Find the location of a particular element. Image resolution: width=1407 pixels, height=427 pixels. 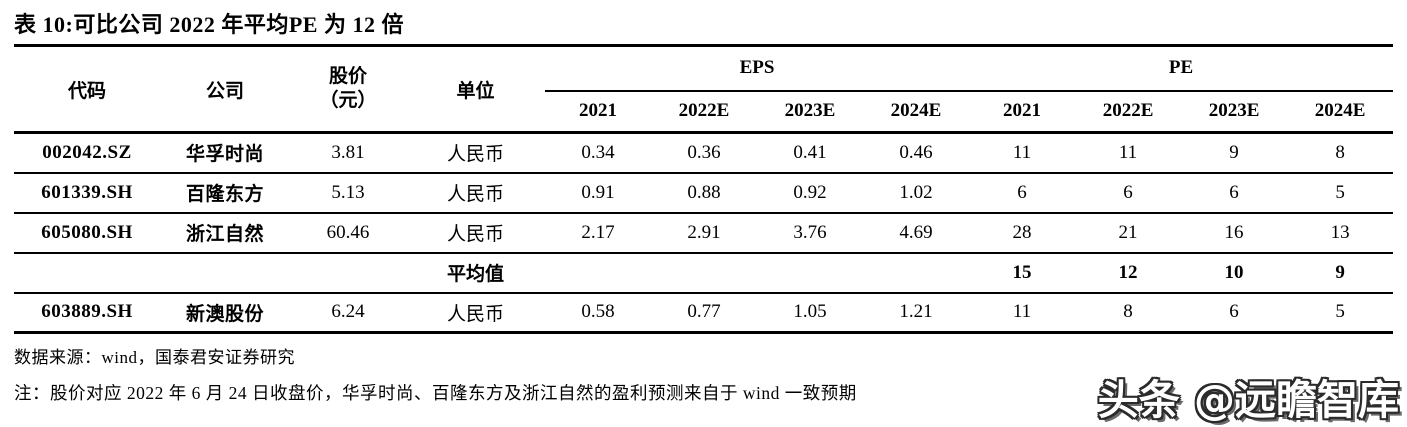

table-title: 表 10:可比公司 2022 年平均PE 为 12 倍 is located at coordinates (209, 24).